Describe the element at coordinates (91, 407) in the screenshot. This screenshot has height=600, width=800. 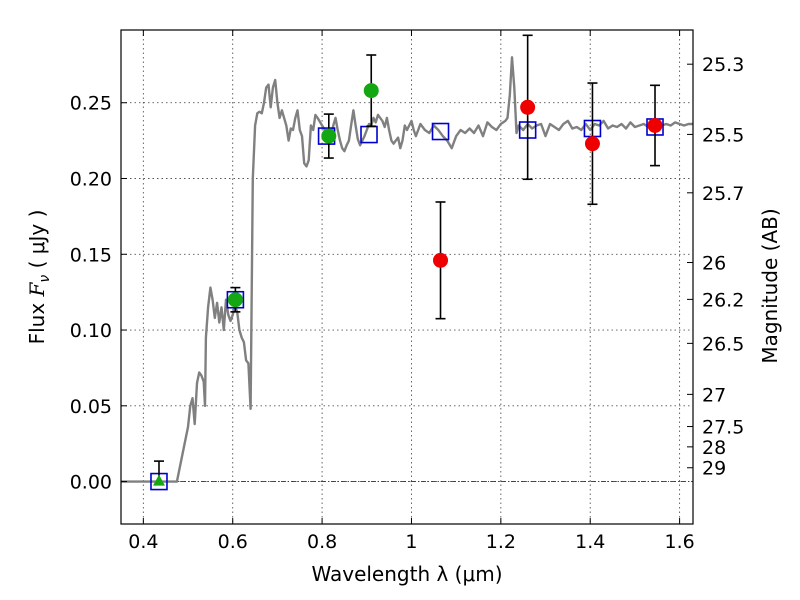
I see `y-tick-label: 0.05` at that location.